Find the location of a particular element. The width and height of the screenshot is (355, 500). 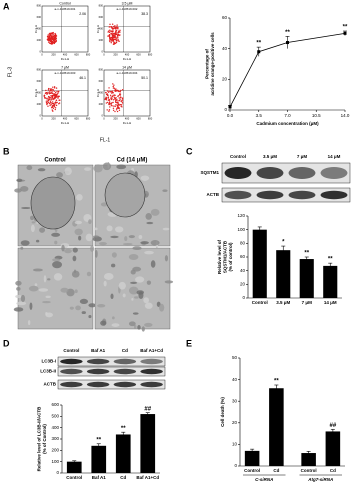

flow-tick: 400 is located at coordinates (101, 93).